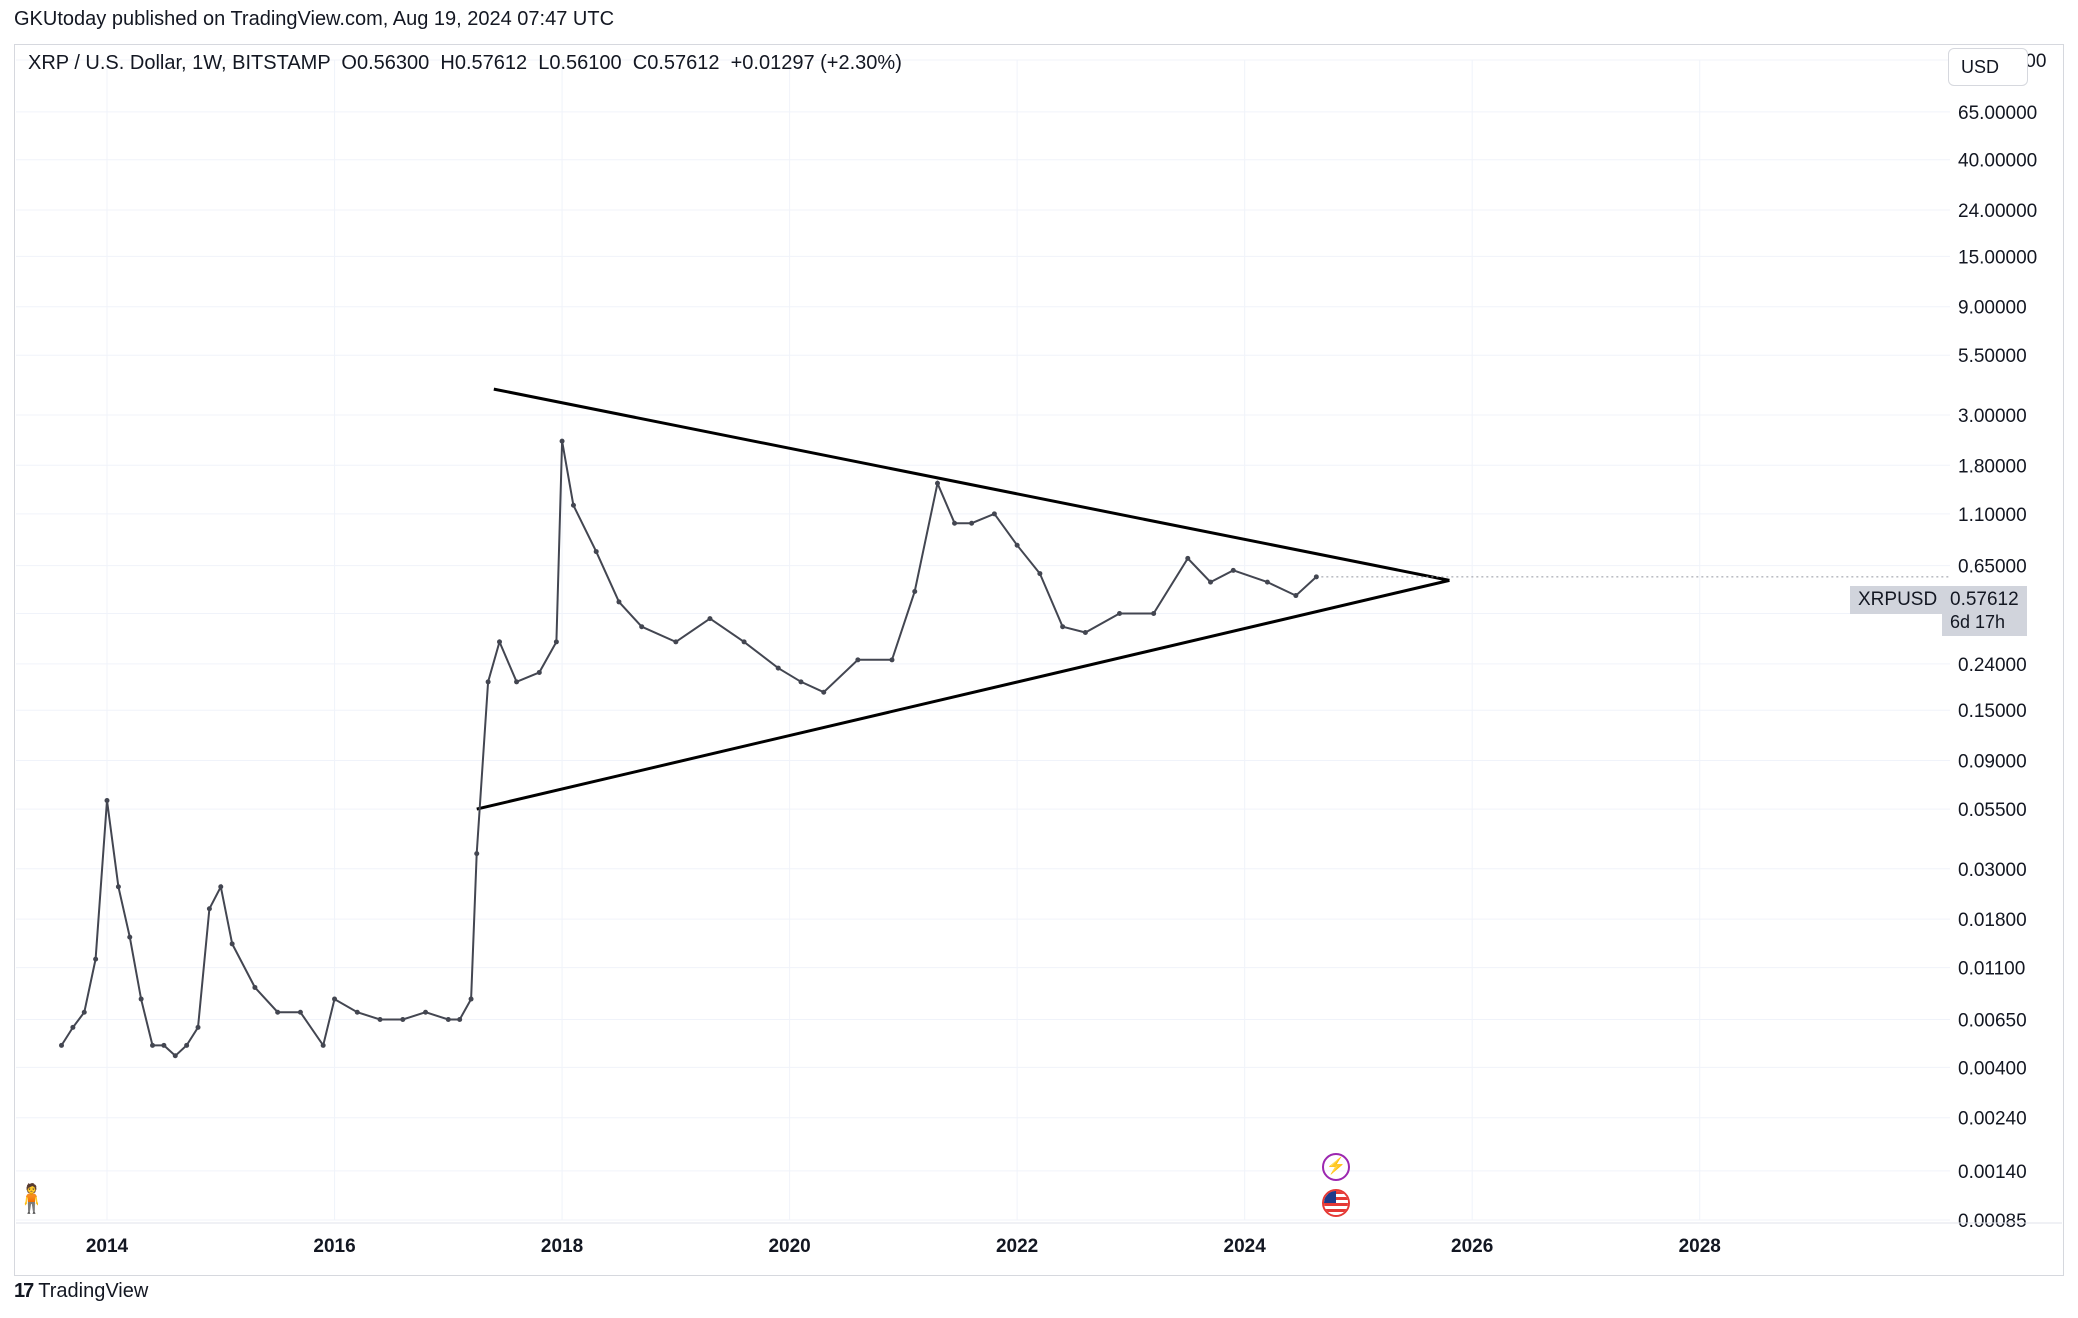  Describe the element at coordinates (1992, 711) in the screenshot. I see `y-tick-label: 0.15000` at that location.